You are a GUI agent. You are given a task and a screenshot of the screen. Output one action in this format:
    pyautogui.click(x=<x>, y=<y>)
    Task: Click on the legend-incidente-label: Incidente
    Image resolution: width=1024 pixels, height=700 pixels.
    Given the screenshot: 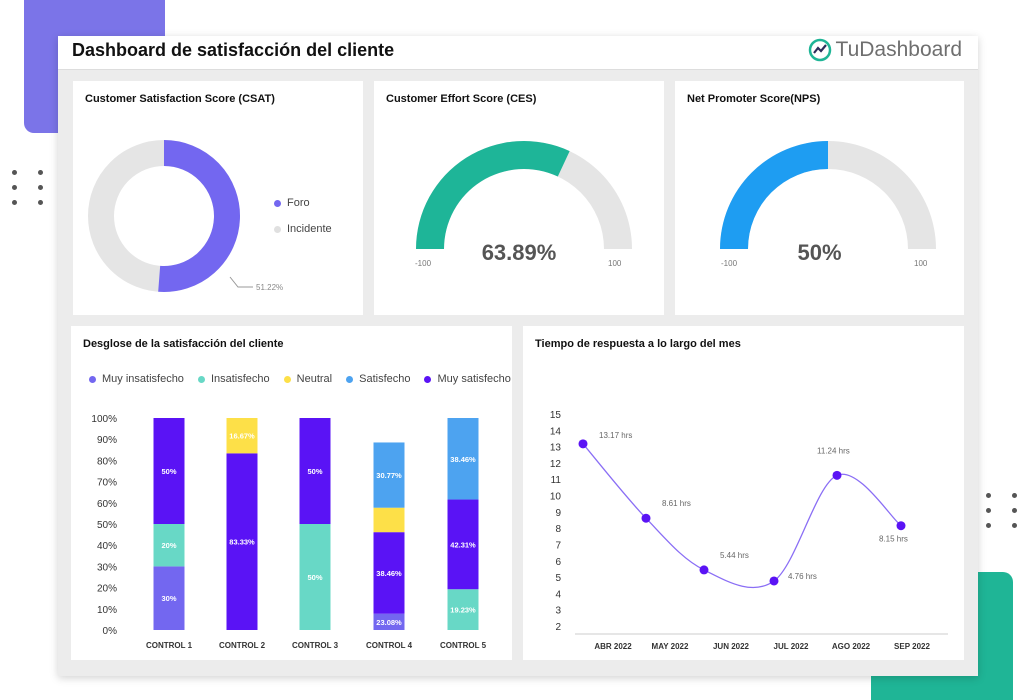 What is the action you would take?
    pyautogui.click(x=309, y=229)
    